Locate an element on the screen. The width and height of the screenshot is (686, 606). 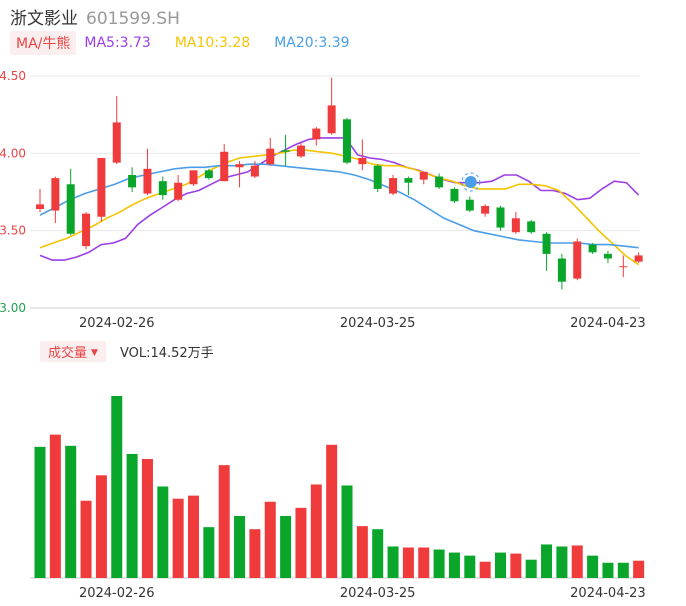
ma-toggle-button: MA/牛熊 is located at coordinates (43, 43).